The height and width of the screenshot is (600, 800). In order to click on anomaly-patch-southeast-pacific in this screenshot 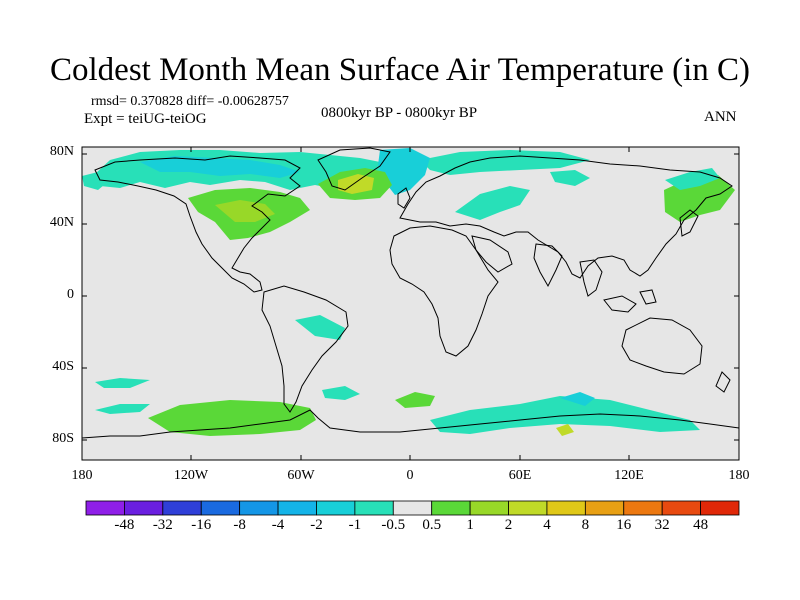, I will do `click(341, 393)`.